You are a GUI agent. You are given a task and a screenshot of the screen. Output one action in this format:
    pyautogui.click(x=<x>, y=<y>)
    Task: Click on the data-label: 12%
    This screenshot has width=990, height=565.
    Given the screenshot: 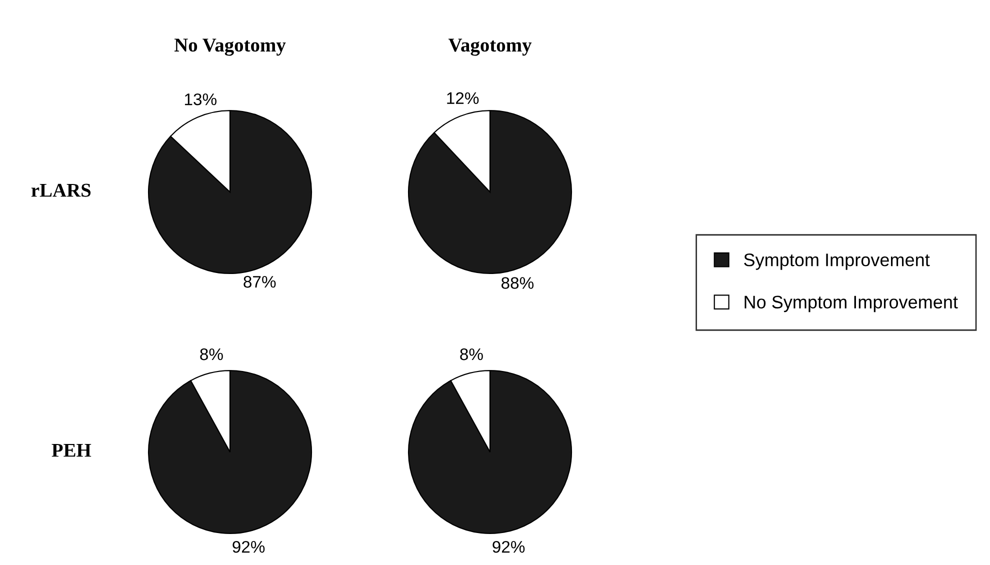 What is the action you would take?
    pyautogui.click(x=463, y=98)
    